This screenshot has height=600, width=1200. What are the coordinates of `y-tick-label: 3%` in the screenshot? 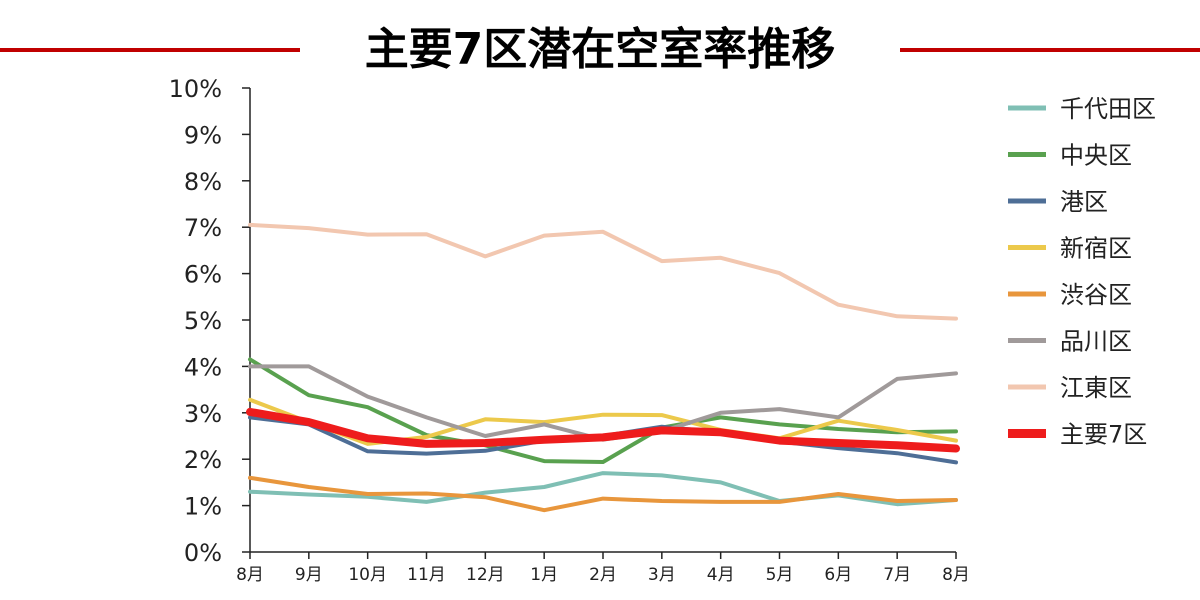 It's located at (203, 414).